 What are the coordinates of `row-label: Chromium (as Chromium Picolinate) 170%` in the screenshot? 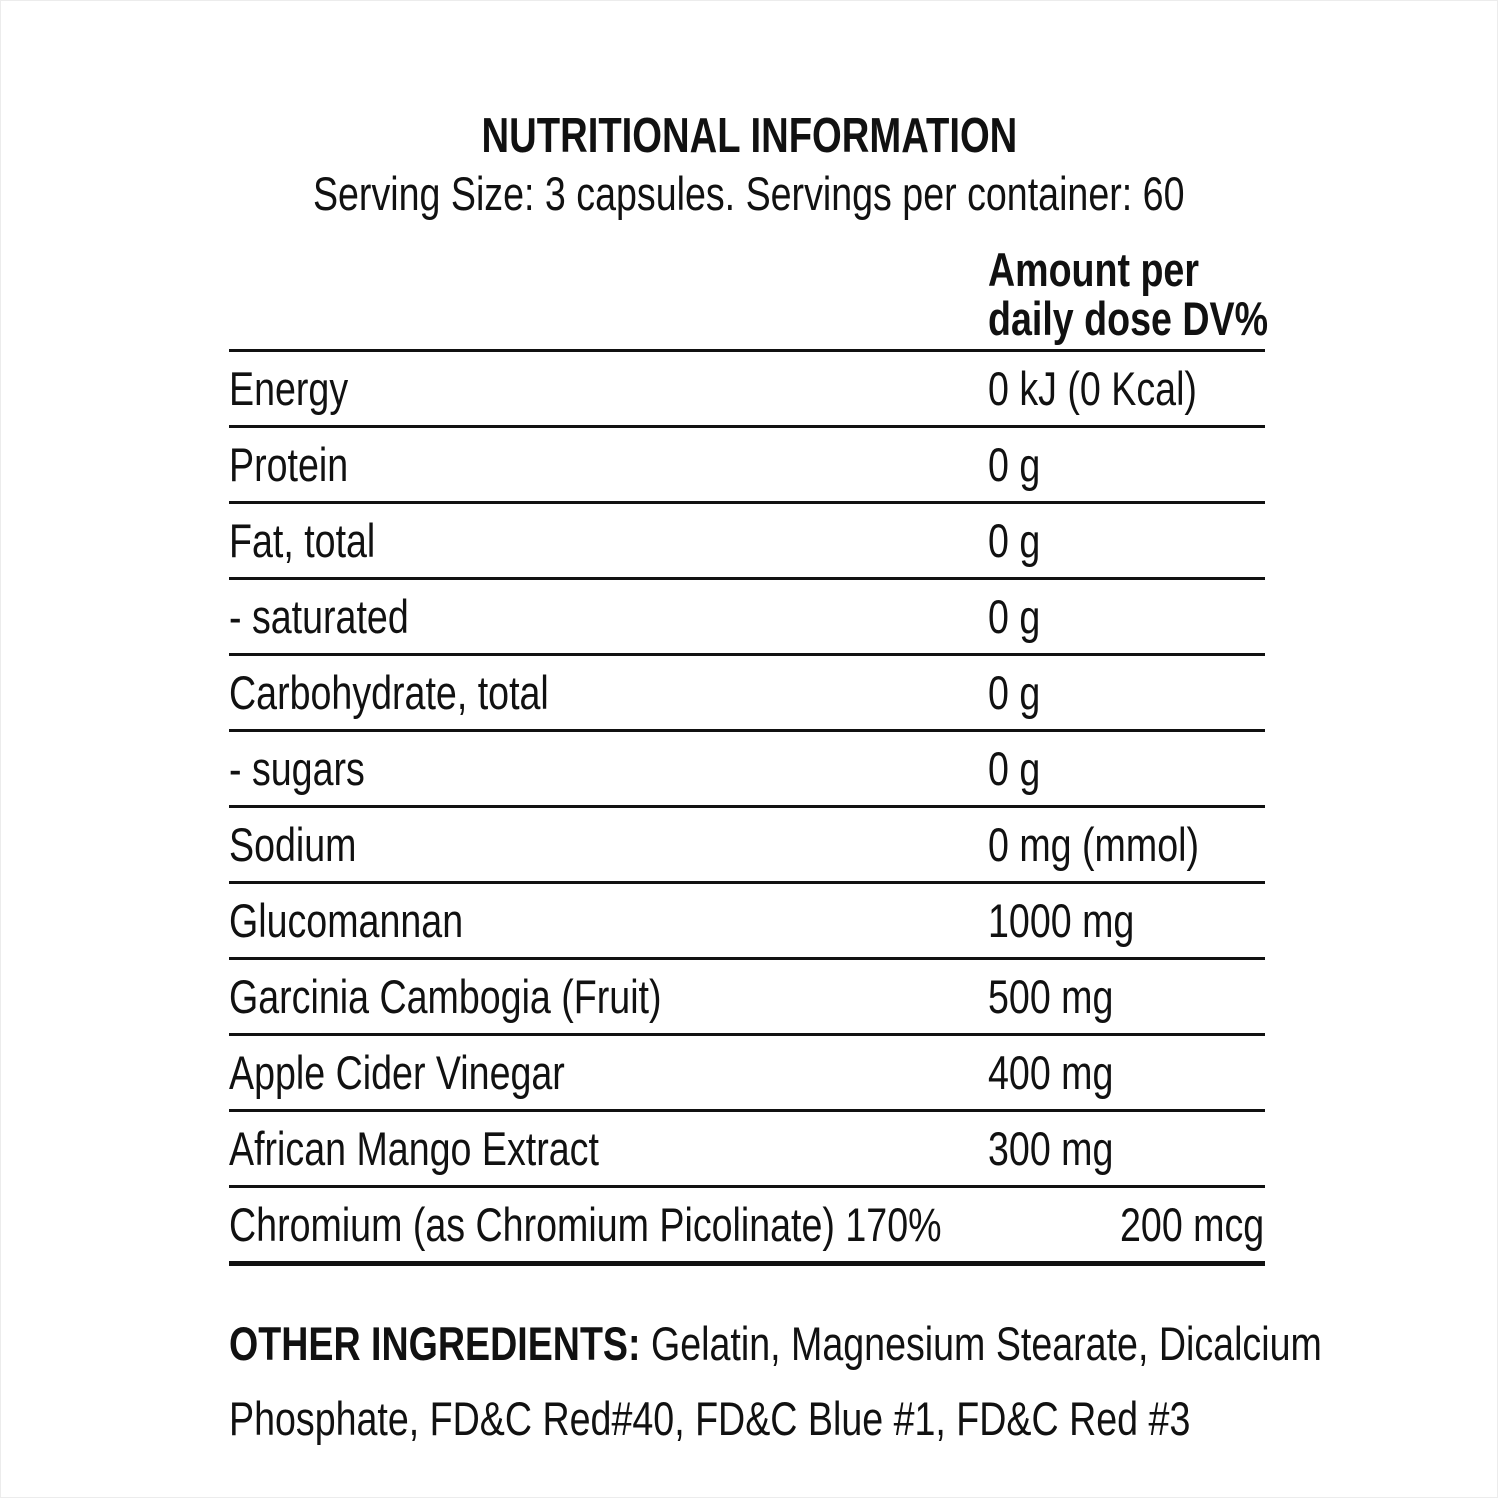 It's located at (674, 1224).